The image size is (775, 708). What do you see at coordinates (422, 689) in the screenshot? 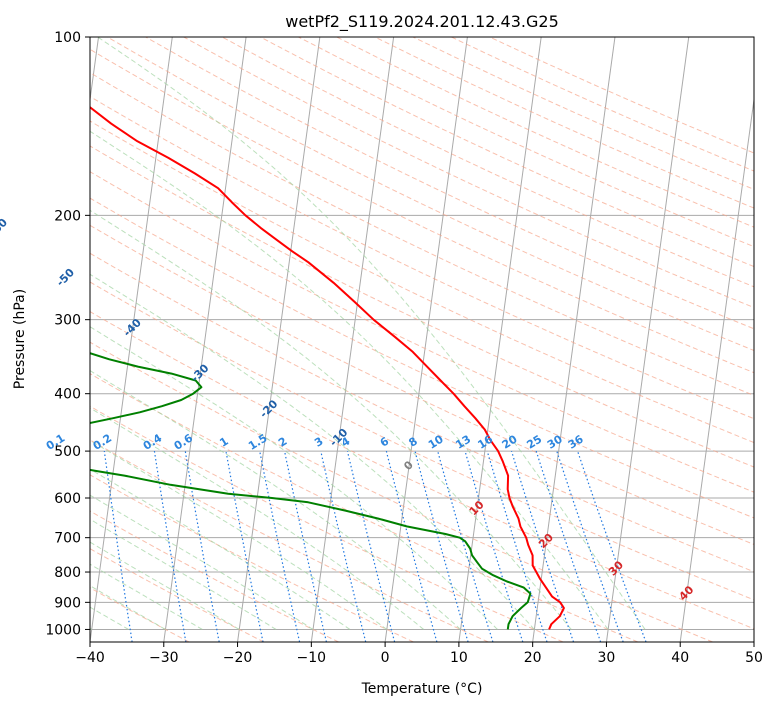
I see `x-axis-label: Temperature (°C)` at bounding box center [422, 689].